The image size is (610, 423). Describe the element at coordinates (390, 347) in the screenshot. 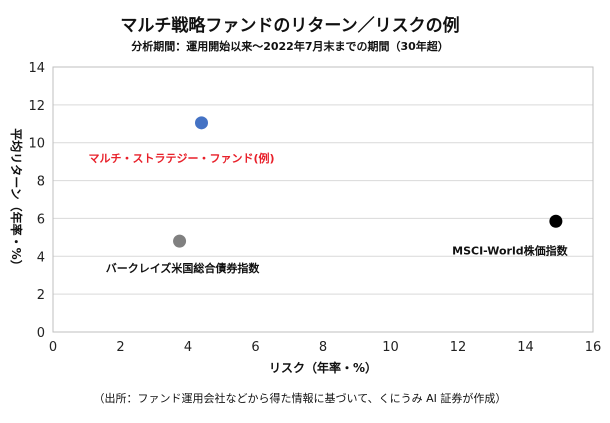

I see `x-tick-label: 10` at that location.